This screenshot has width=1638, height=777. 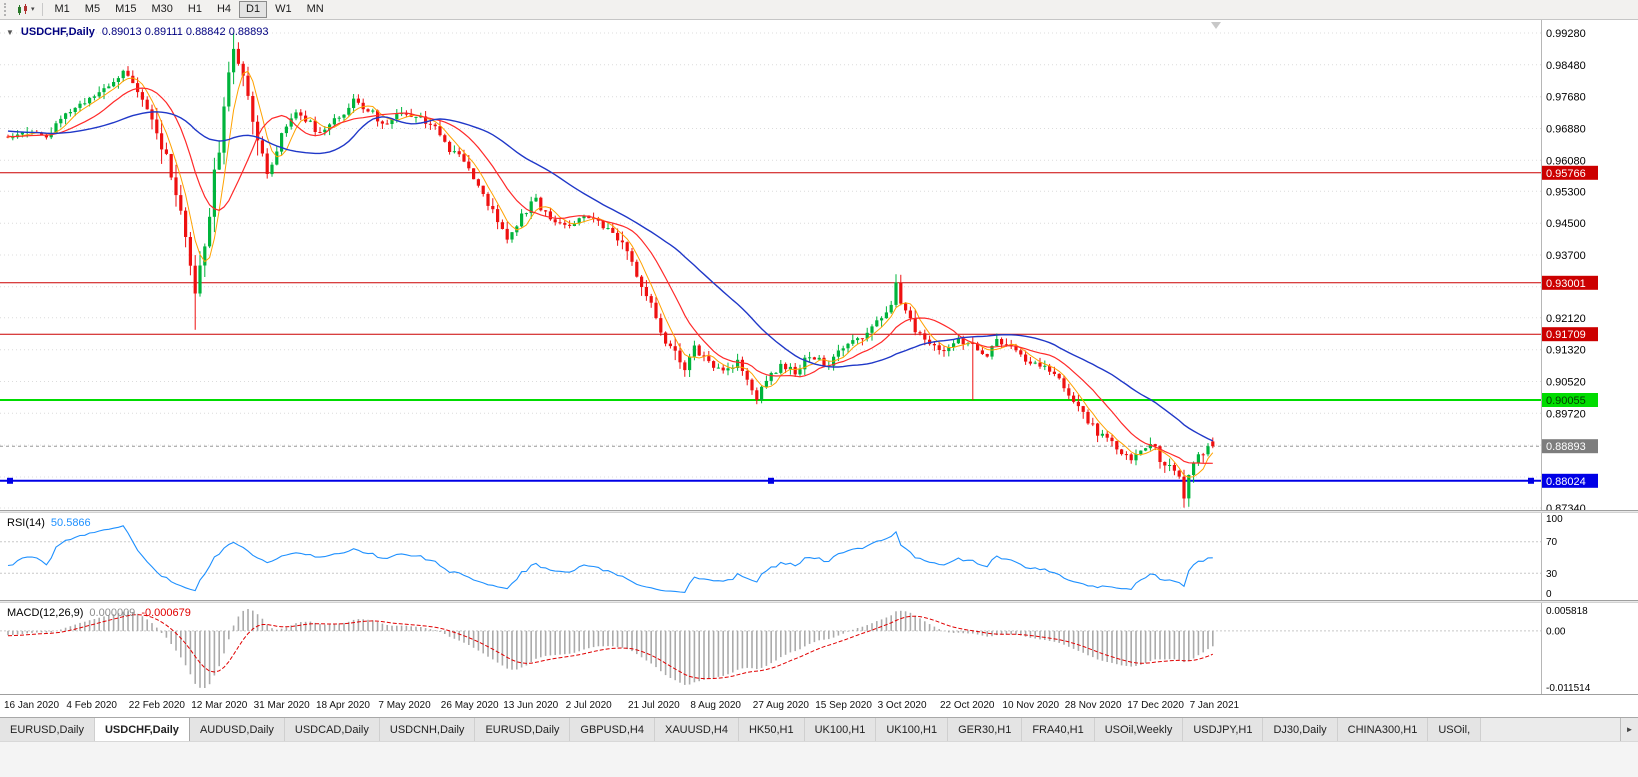 What do you see at coordinates (7, 9) in the screenshot?
I see `toolbar-grip` at bounding box center [7, 9].